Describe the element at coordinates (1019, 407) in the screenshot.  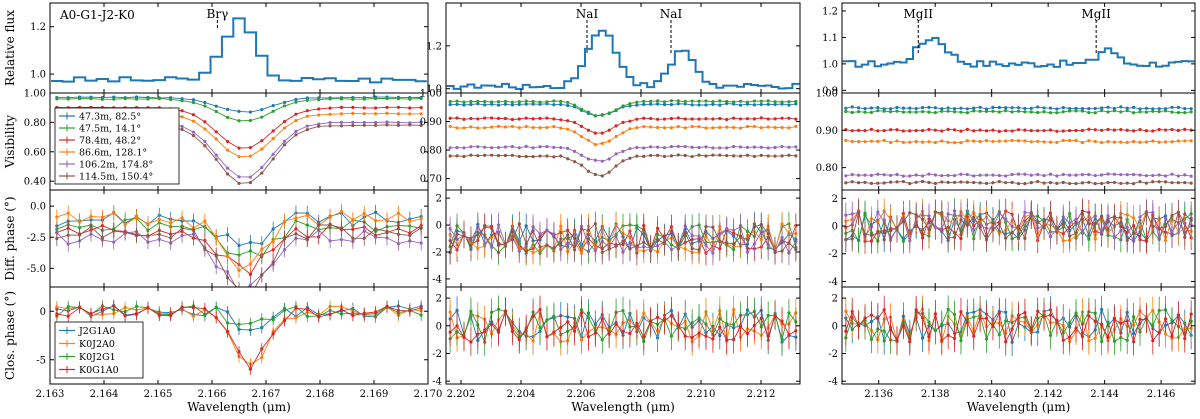
I see `xlabel: Wavelength (μm)` at that location.